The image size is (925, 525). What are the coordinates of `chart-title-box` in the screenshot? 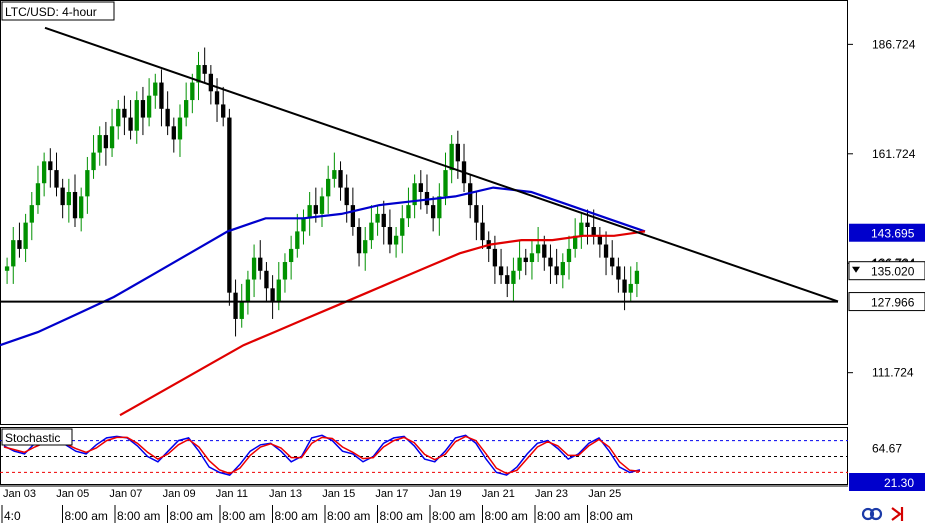 It's located at (58, 11).